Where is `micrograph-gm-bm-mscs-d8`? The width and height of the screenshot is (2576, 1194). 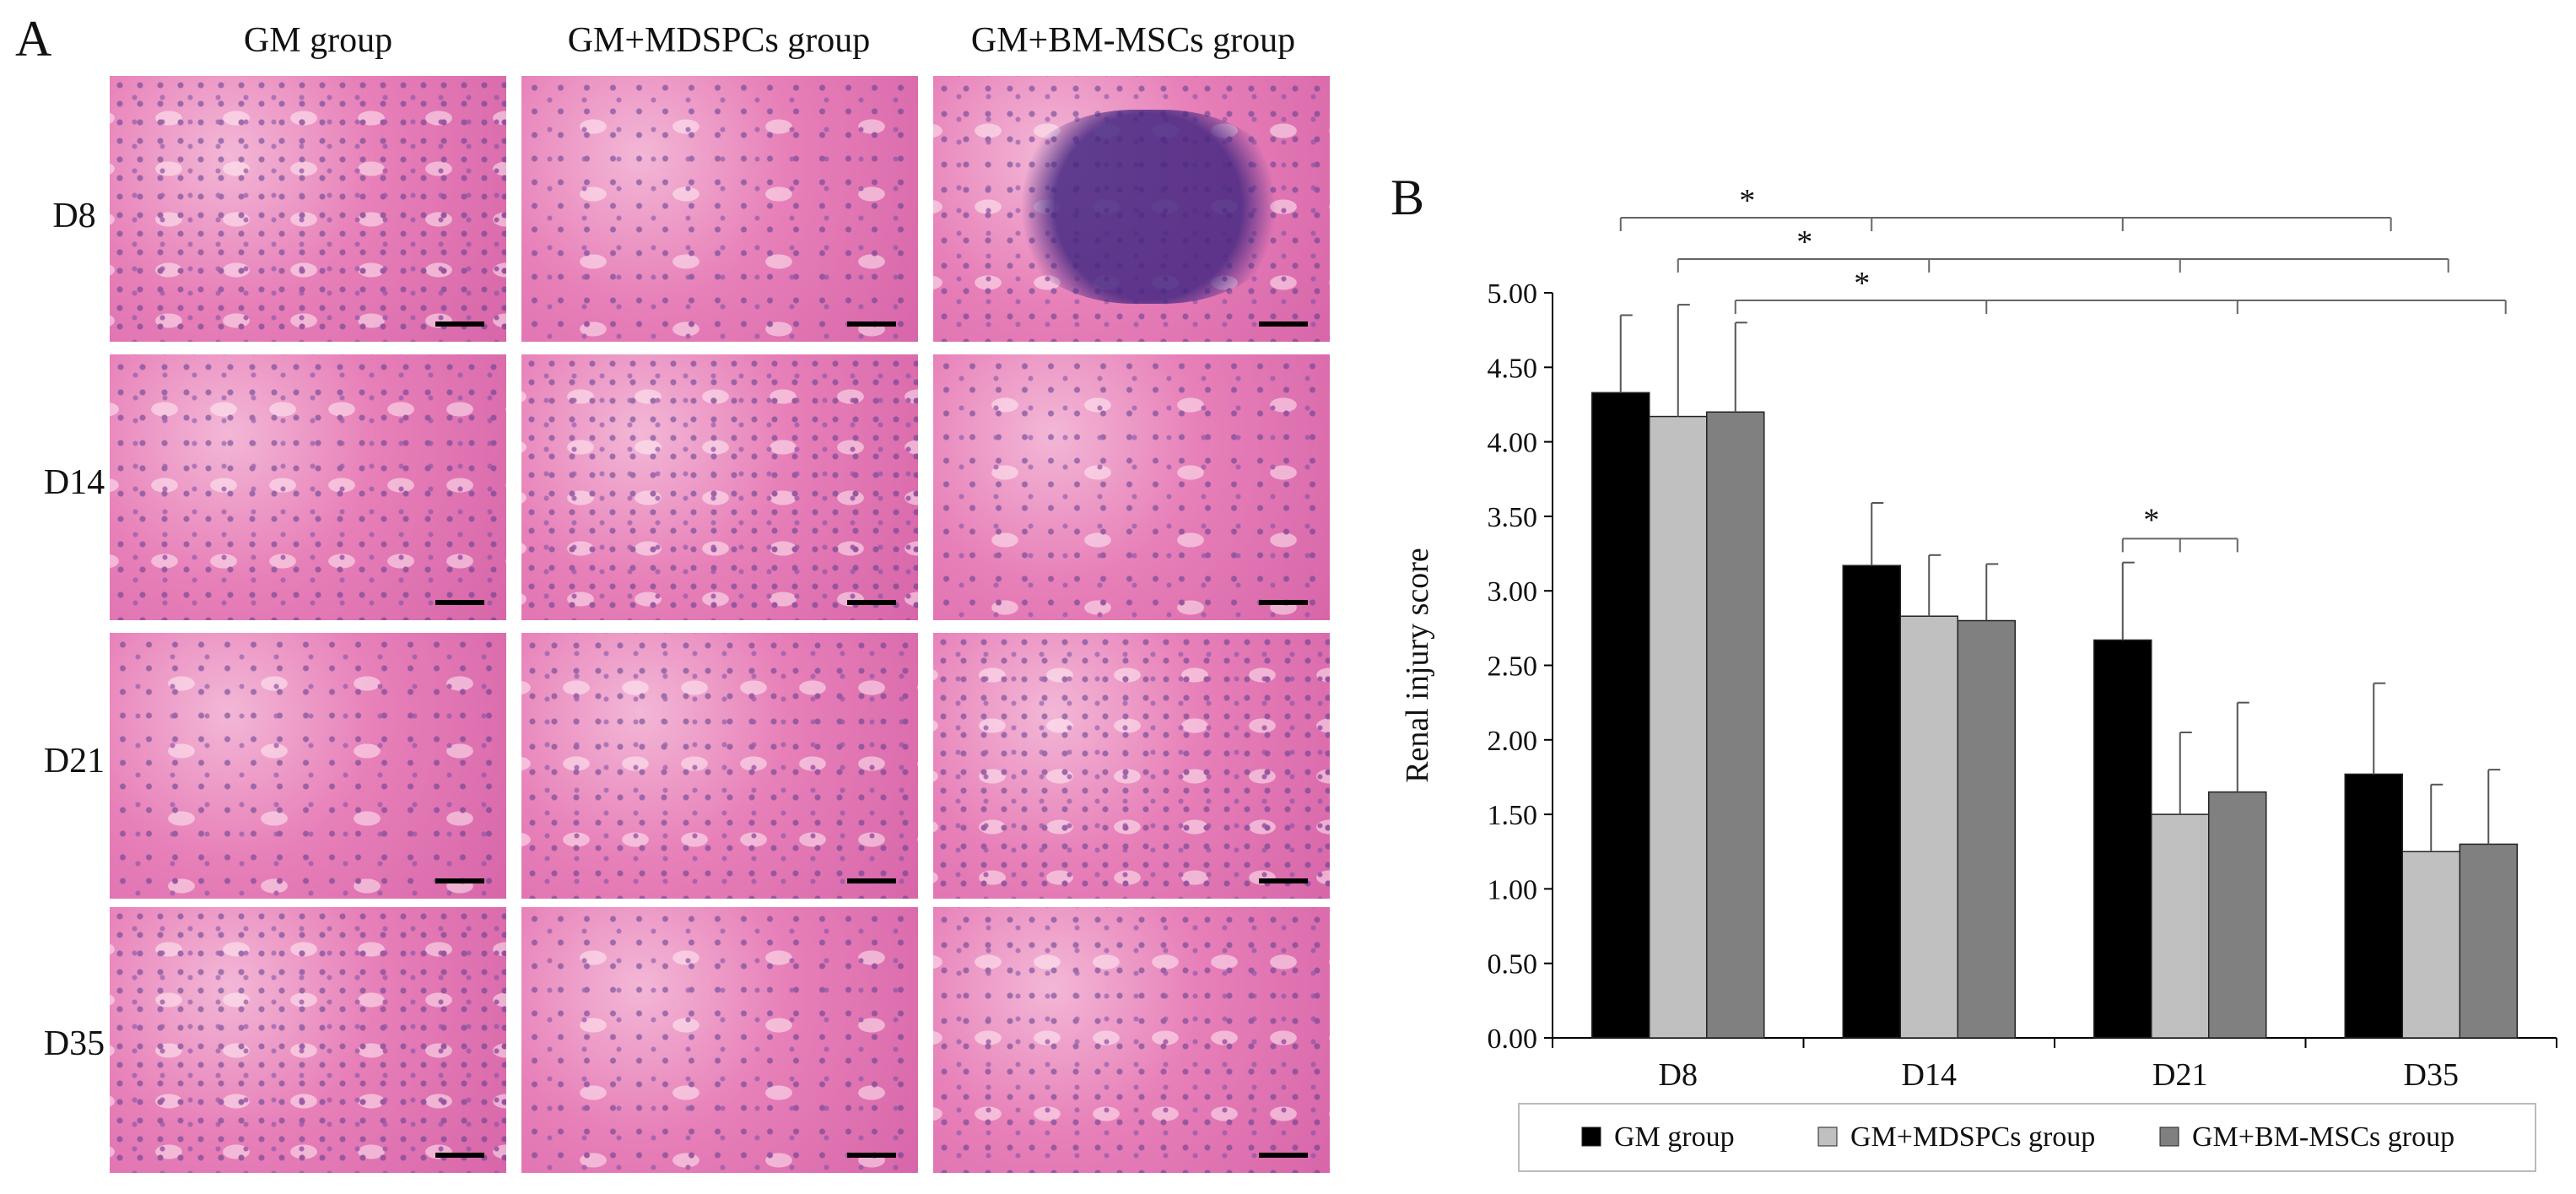
micrograph-gm-bm-mscs-d8 is located at coordinates (1131, 209).